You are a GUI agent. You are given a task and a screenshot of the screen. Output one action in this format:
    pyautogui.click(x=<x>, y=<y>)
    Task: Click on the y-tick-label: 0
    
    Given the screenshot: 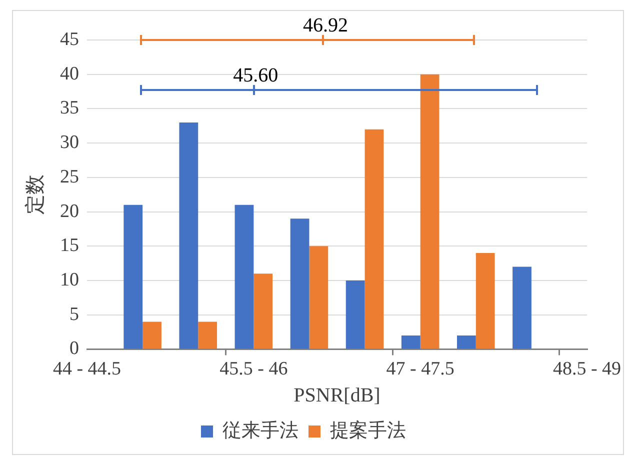 What is the action you would take?
    pyautogui.click(x=74, y=349)
    